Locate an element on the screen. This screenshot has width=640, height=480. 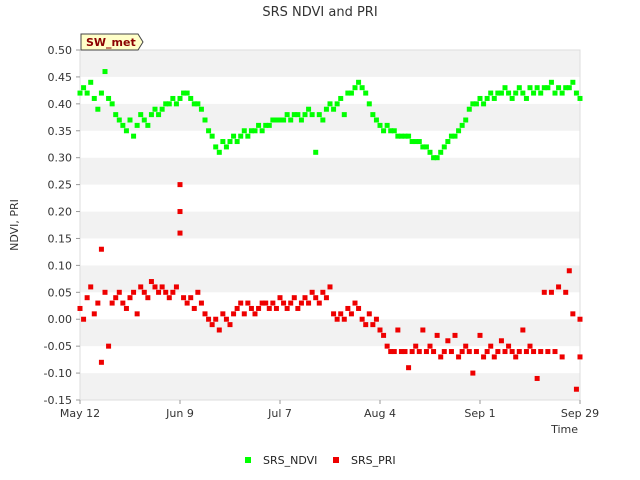
chart-title: SRS NDVI and PRI is located at coordinates (319, 12).